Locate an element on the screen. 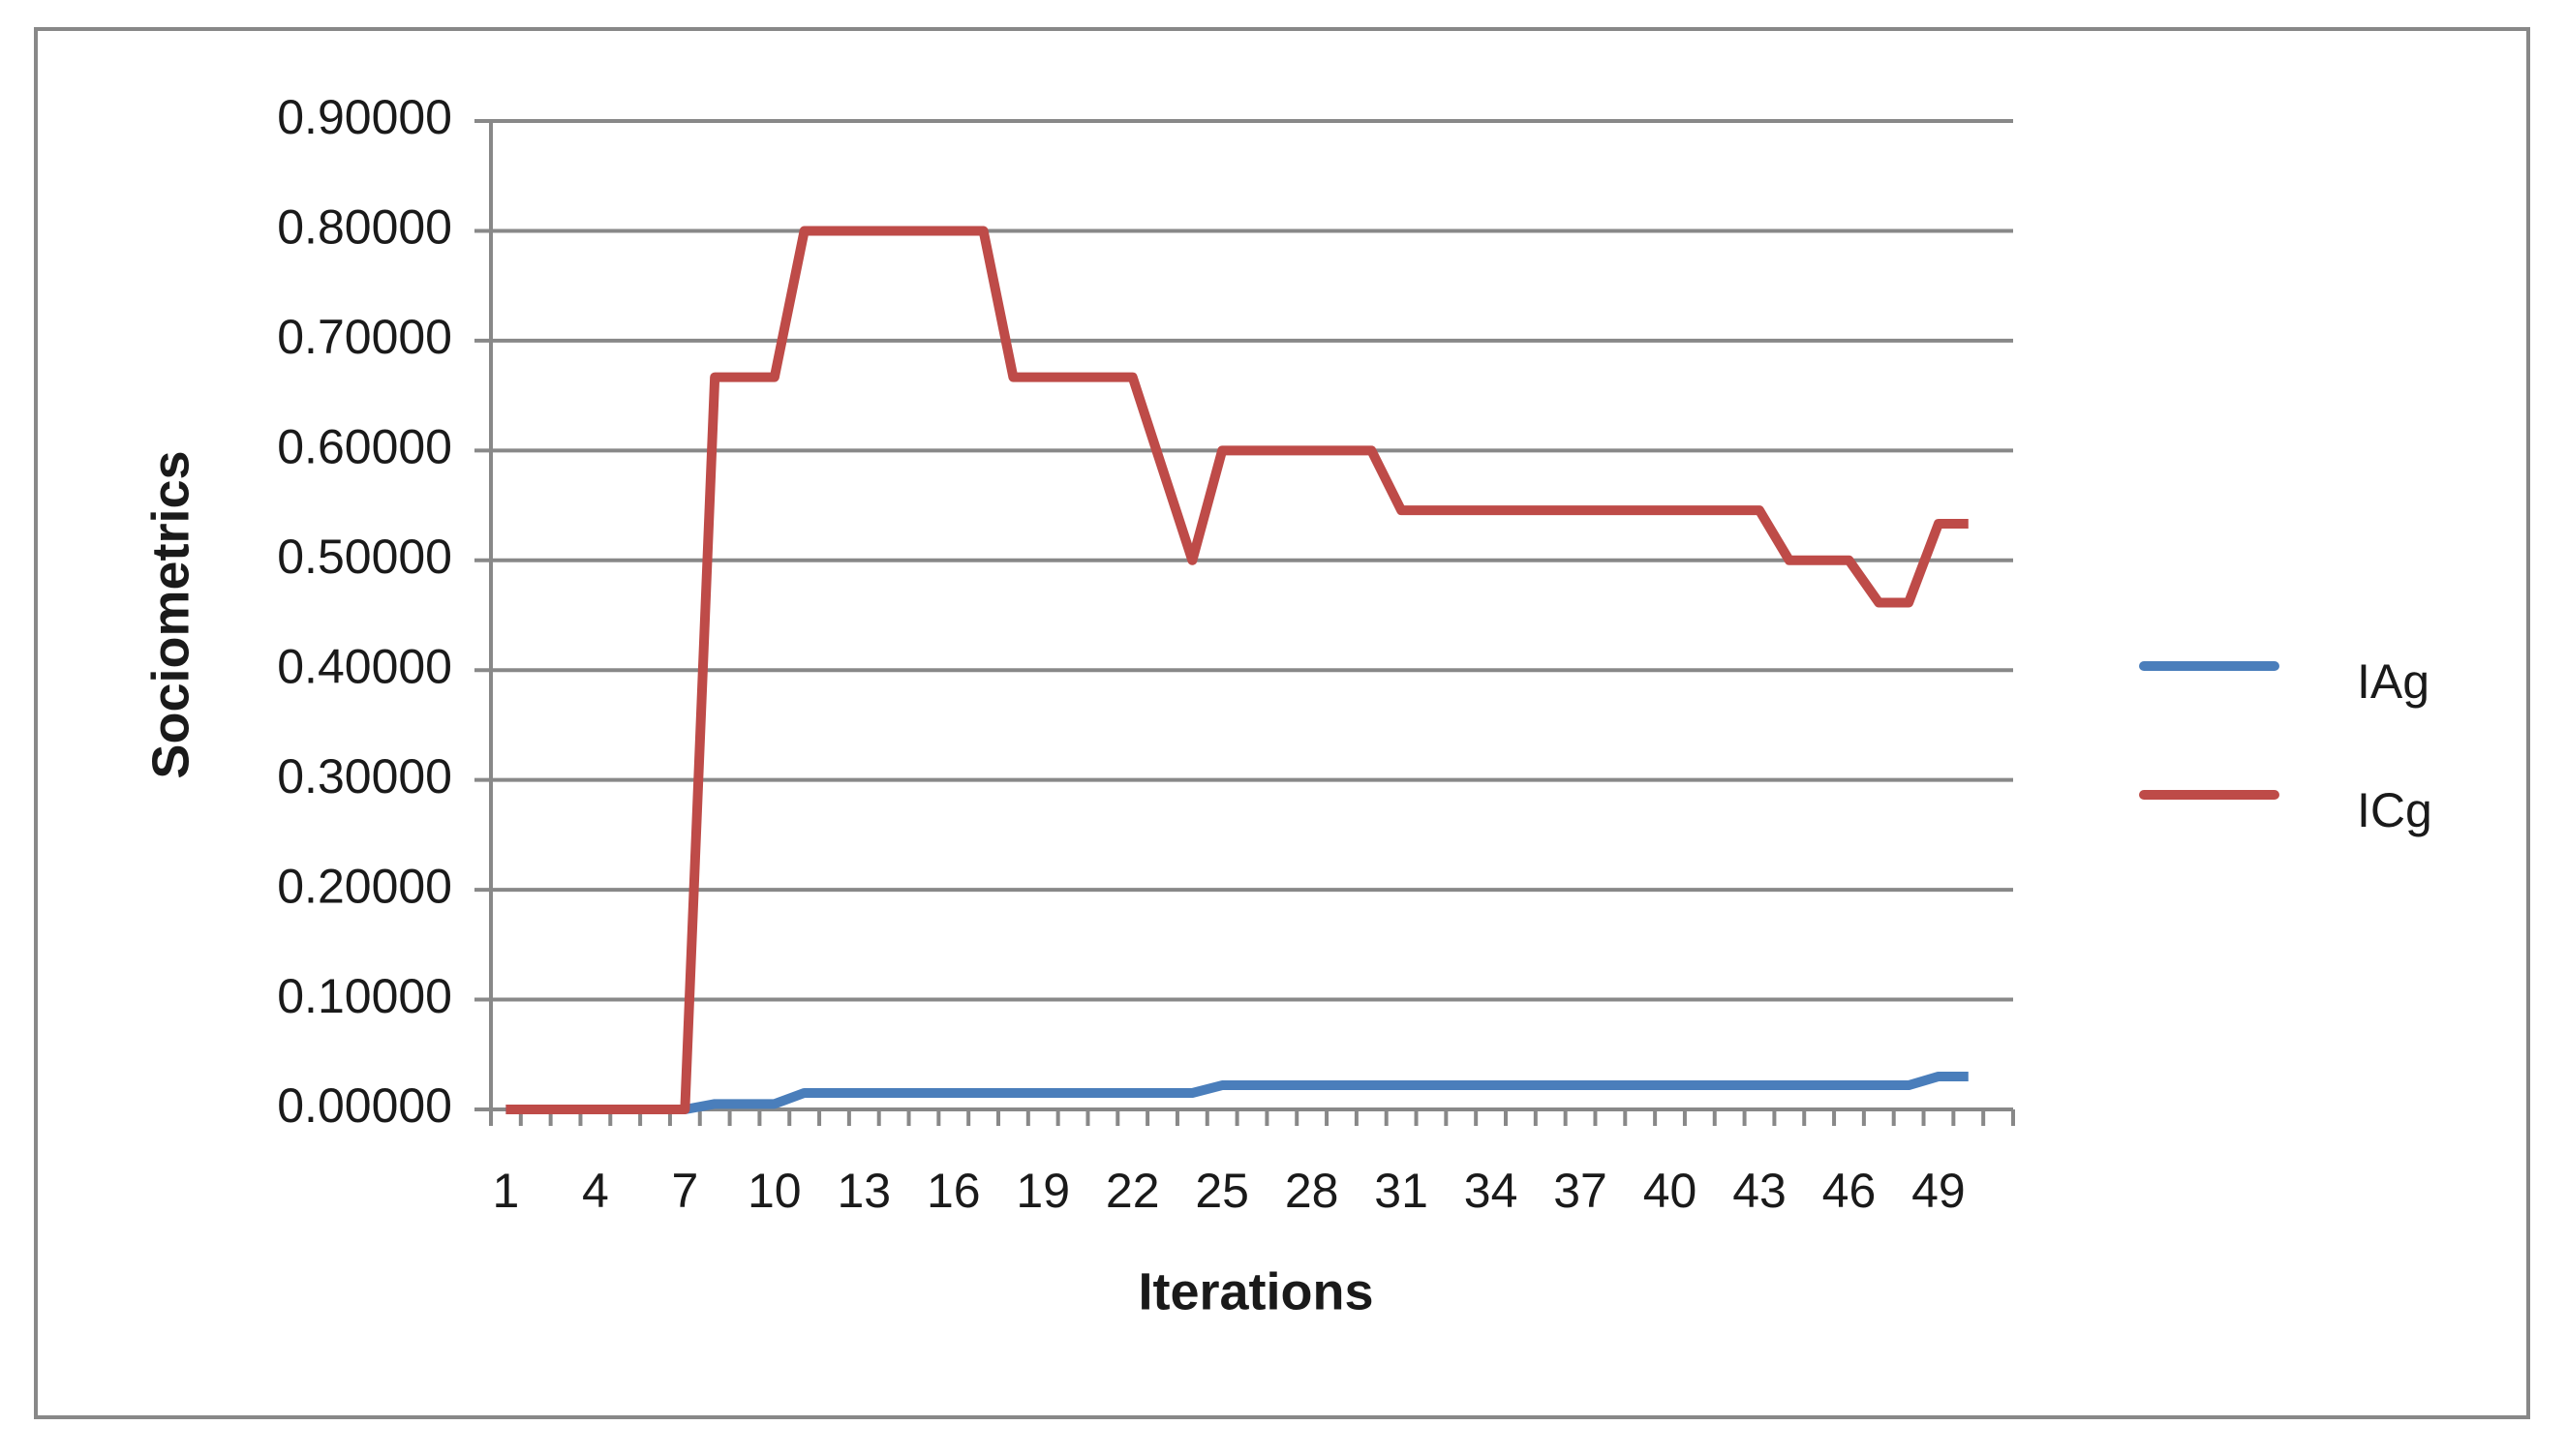 Image resolution: width=2567 pixels, height=1456 pixels. legend-label: IAg is located at coordinates (2393, 681).